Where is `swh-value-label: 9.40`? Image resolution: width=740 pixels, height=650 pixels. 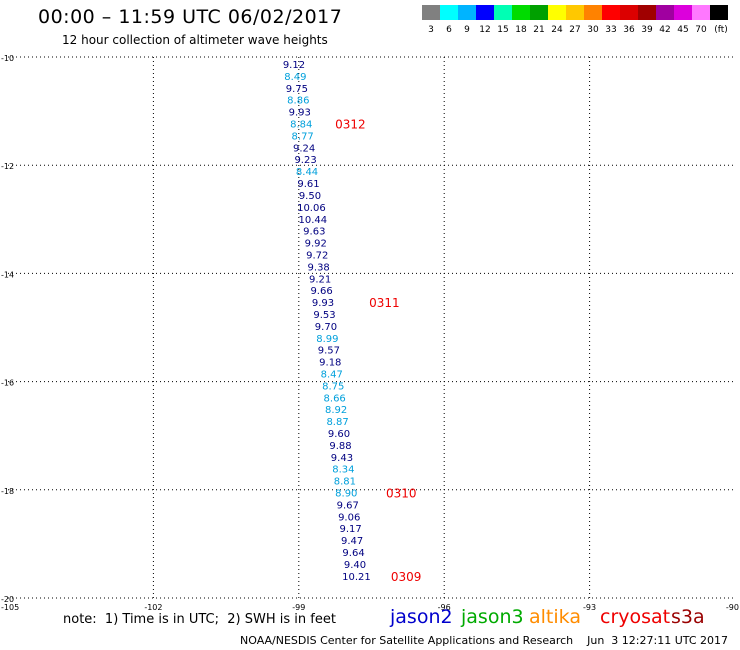
swh-value-label: 9.40 is located at coordinates (355, 565).